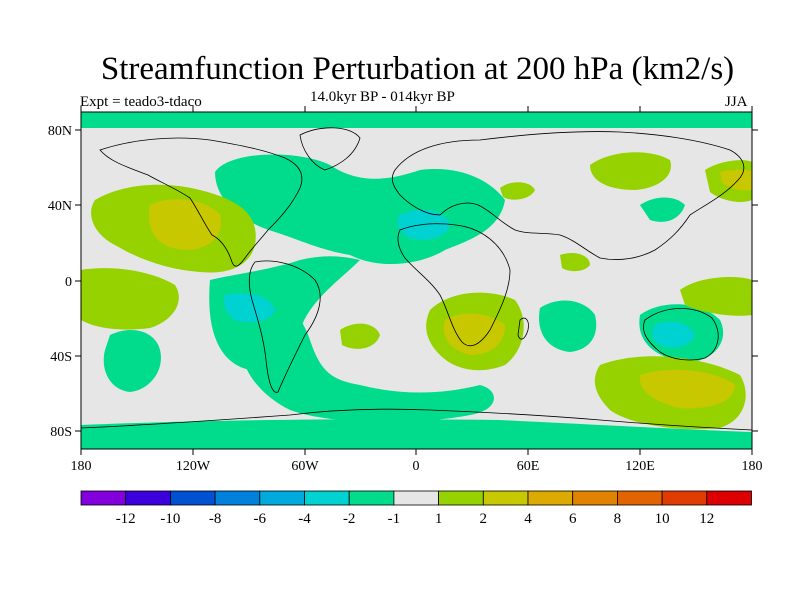 This screenshot has width=800, height=600. I want to click on lon-label: 60W, so click(305, 466).